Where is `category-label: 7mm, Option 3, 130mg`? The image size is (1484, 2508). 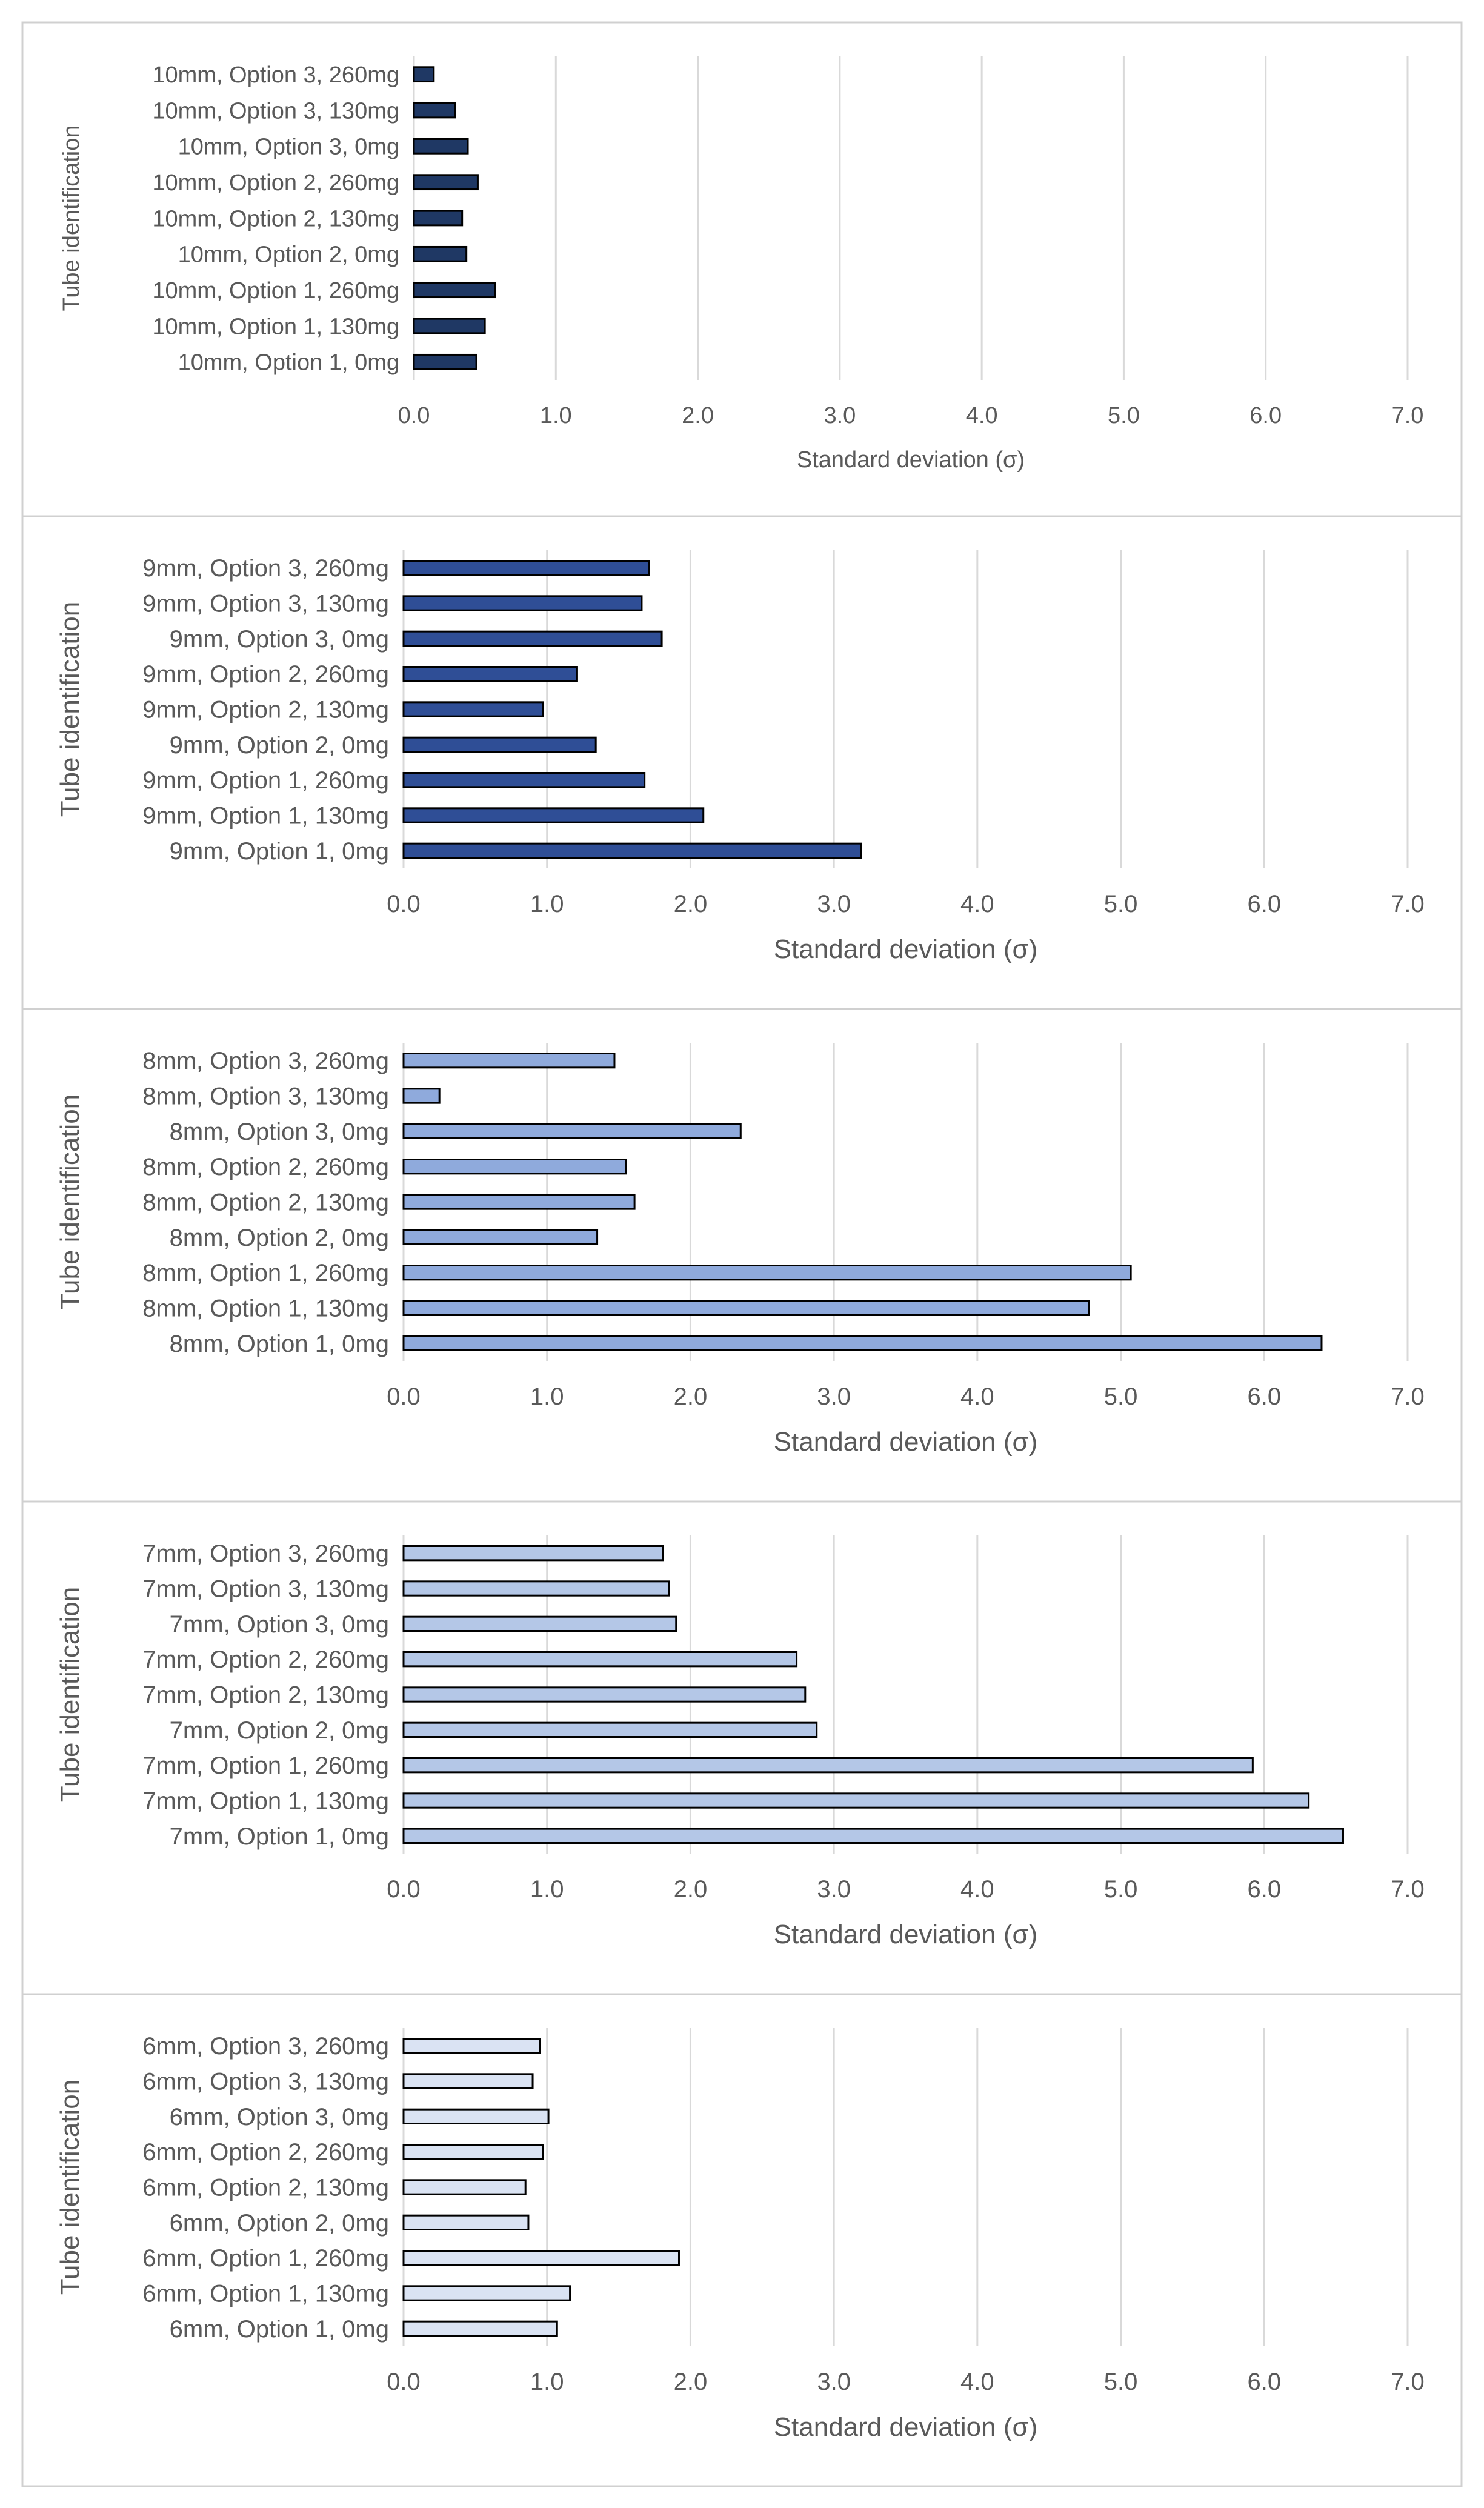 category-label: 7mm, Option 3, 130mg is located at coordinates (265, 1589).